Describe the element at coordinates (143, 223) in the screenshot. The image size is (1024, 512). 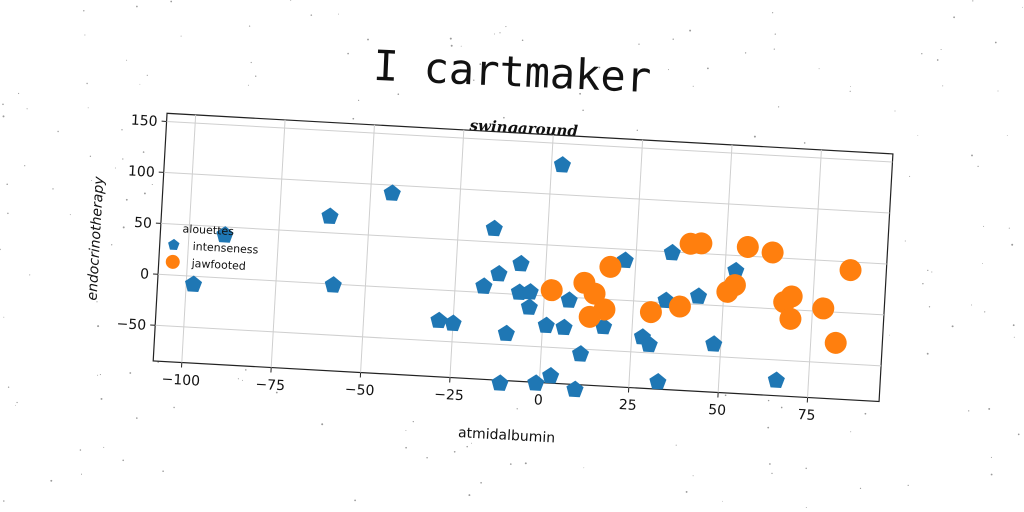
I see `y-tick-label: 50` at that location.